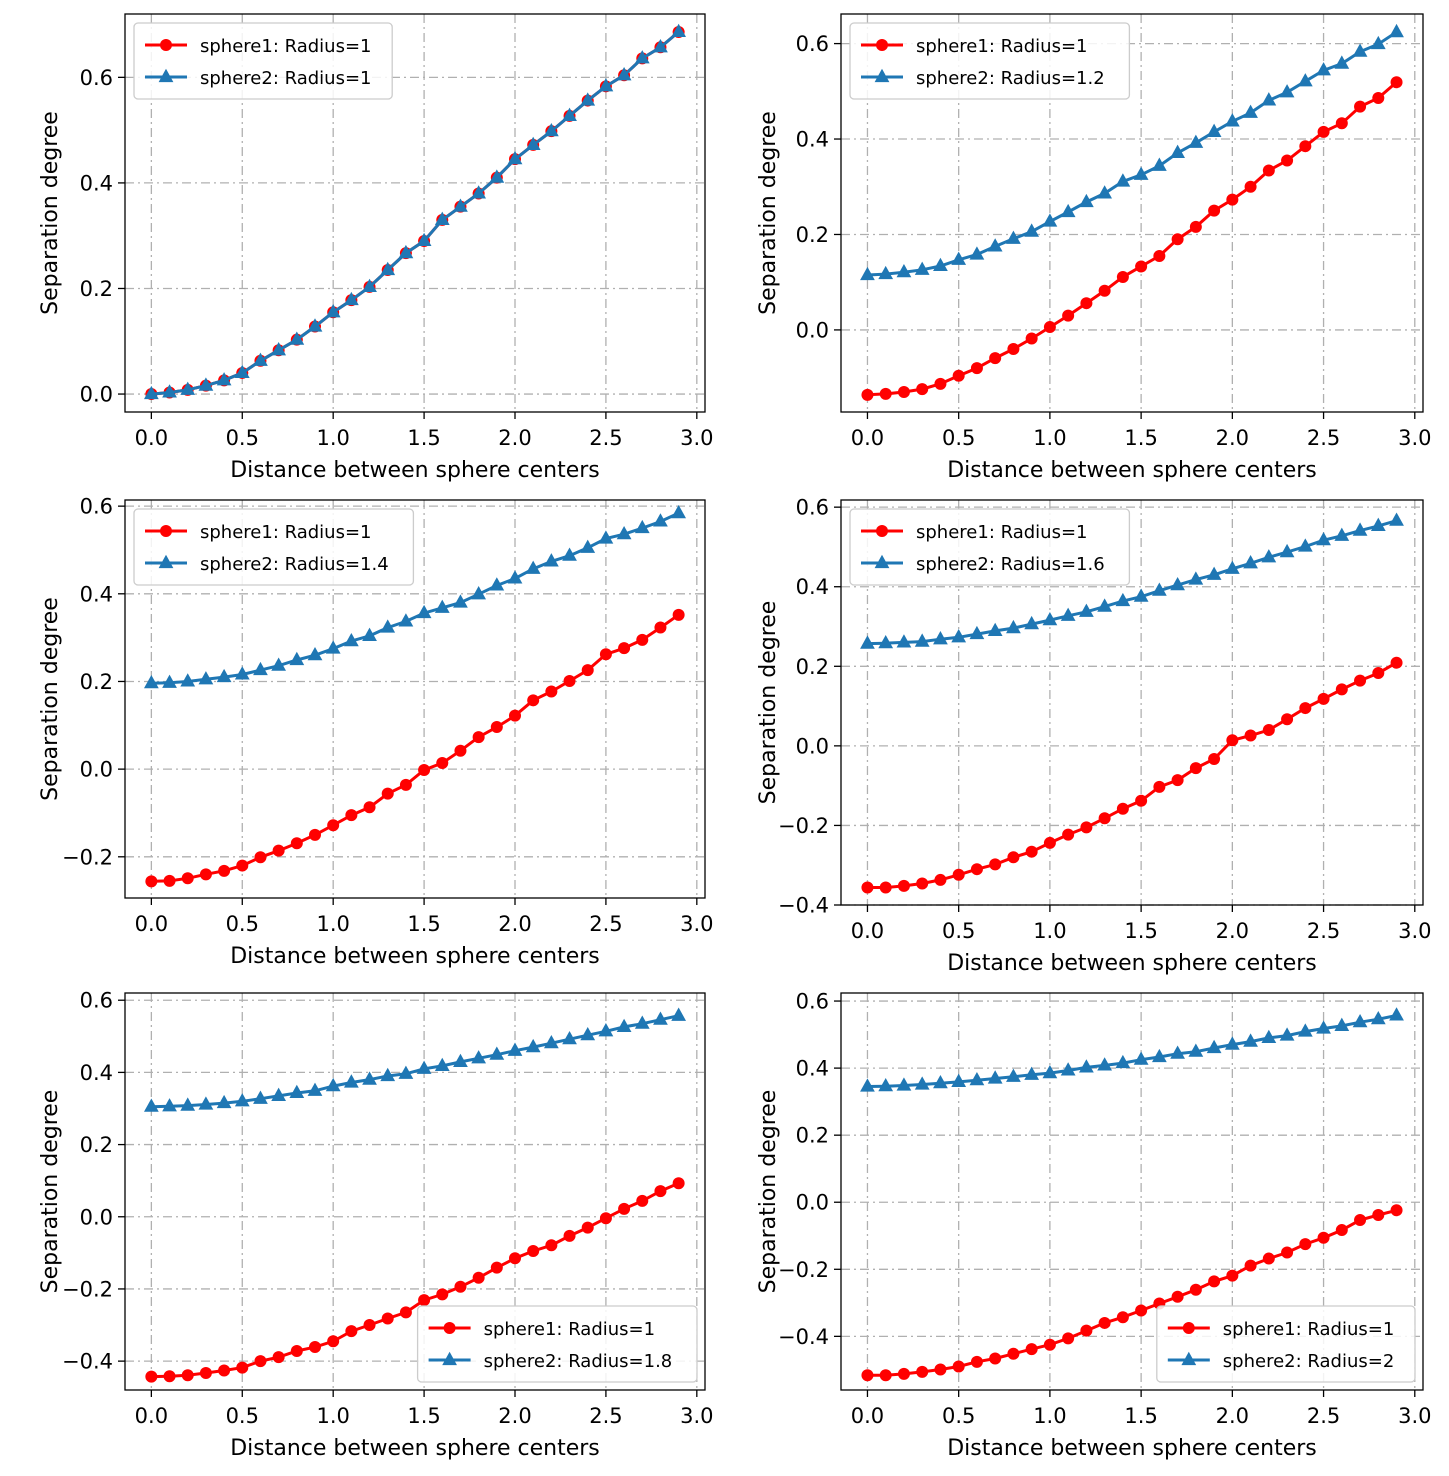  What do you see at coordinates (990, 61) in the screenshot?
I see `legend: sphere1: Radius=1 sphere2: Radius=1.2` at bounding box center [990, 61].